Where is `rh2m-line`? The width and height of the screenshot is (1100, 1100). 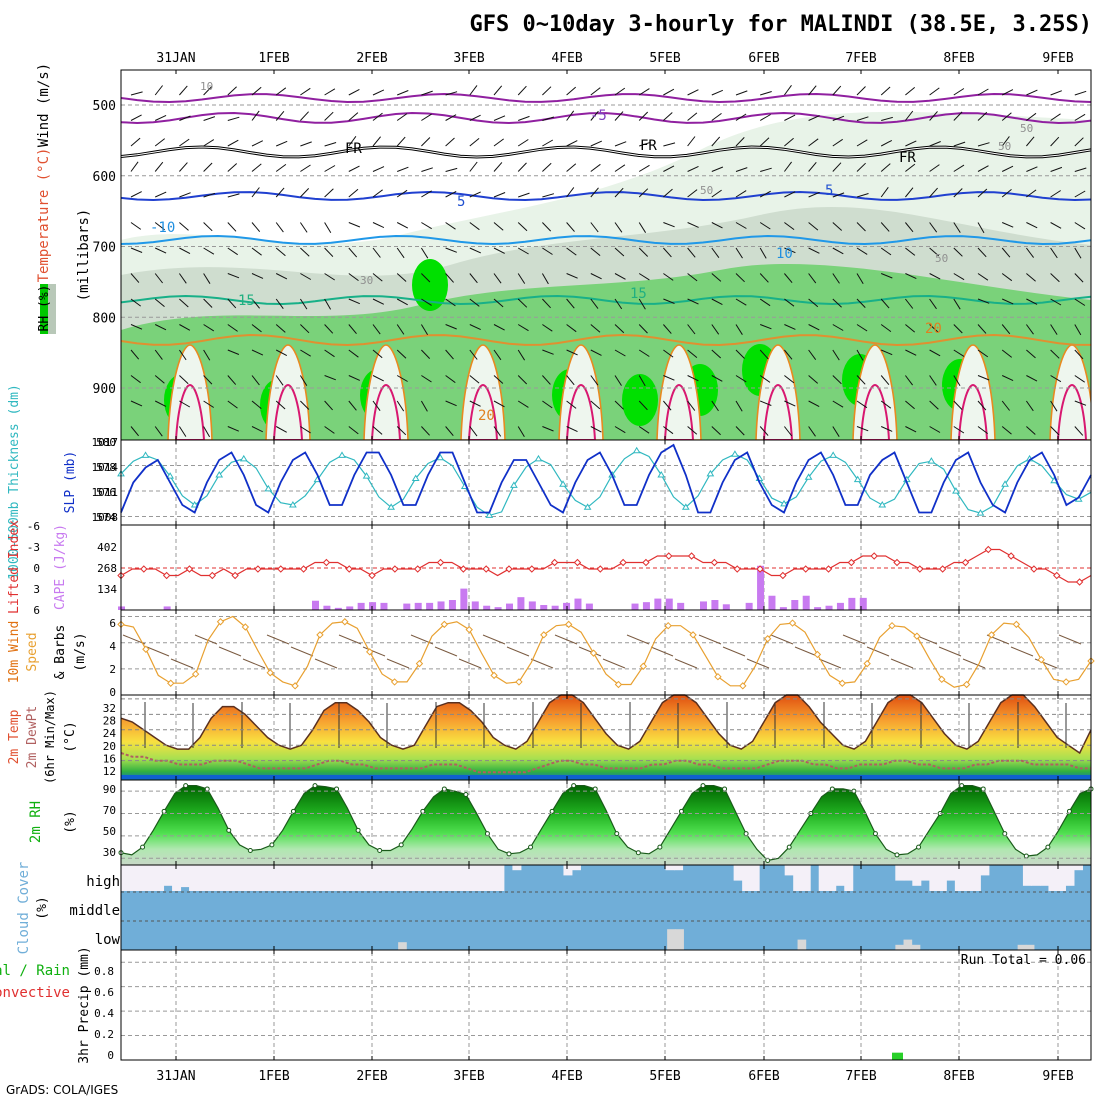 rh2m-line is located at coordinates (606, 823).